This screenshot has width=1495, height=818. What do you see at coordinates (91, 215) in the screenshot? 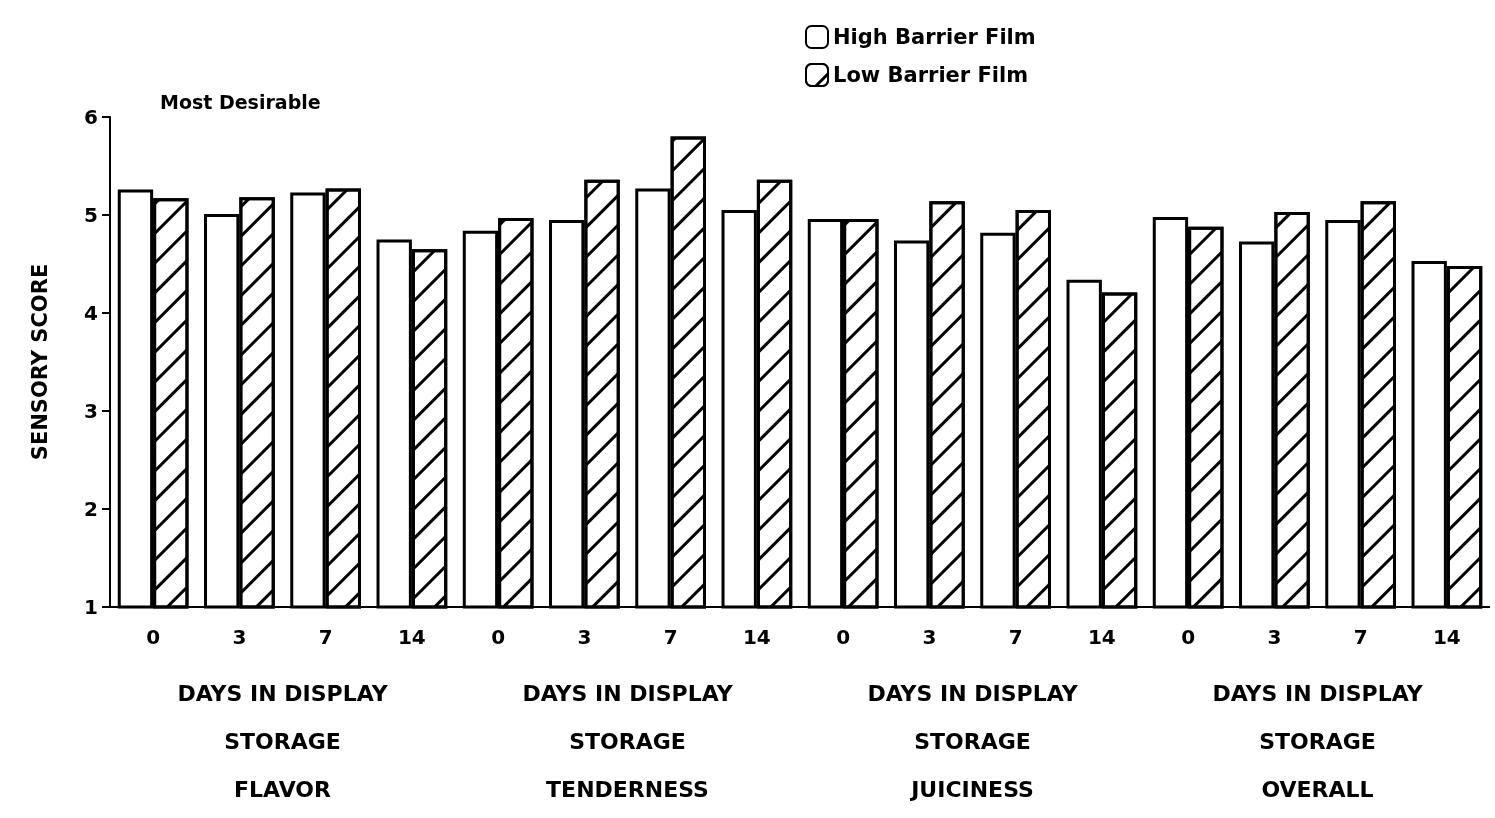
I see `y-tick-label: 5` at bounding box center [91, 215].